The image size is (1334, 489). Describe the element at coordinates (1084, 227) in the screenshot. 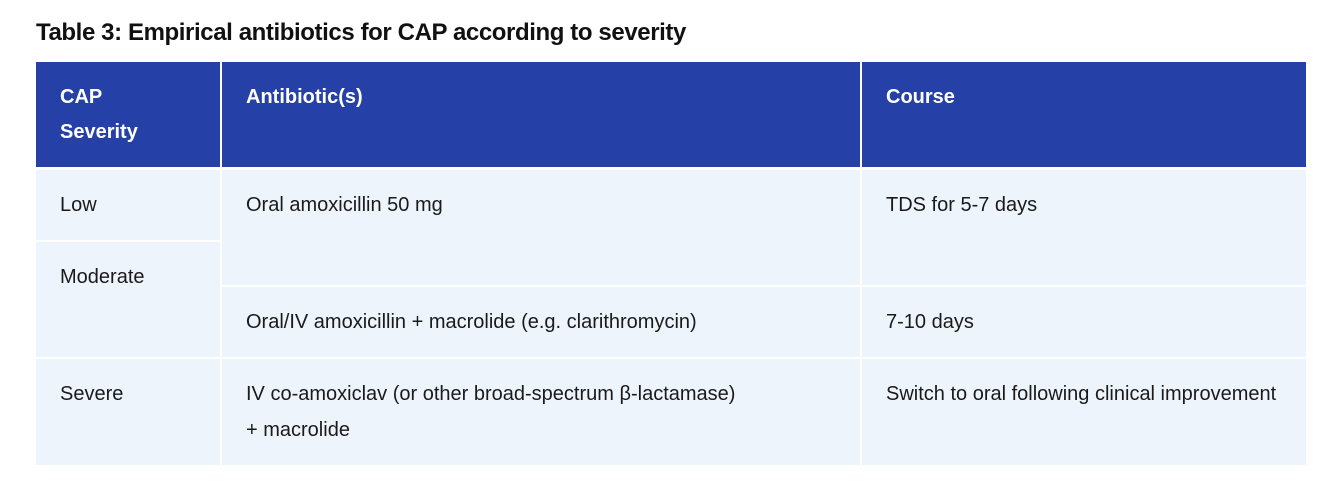

I see `course-cell: TDS for 5-7 days` at that location.